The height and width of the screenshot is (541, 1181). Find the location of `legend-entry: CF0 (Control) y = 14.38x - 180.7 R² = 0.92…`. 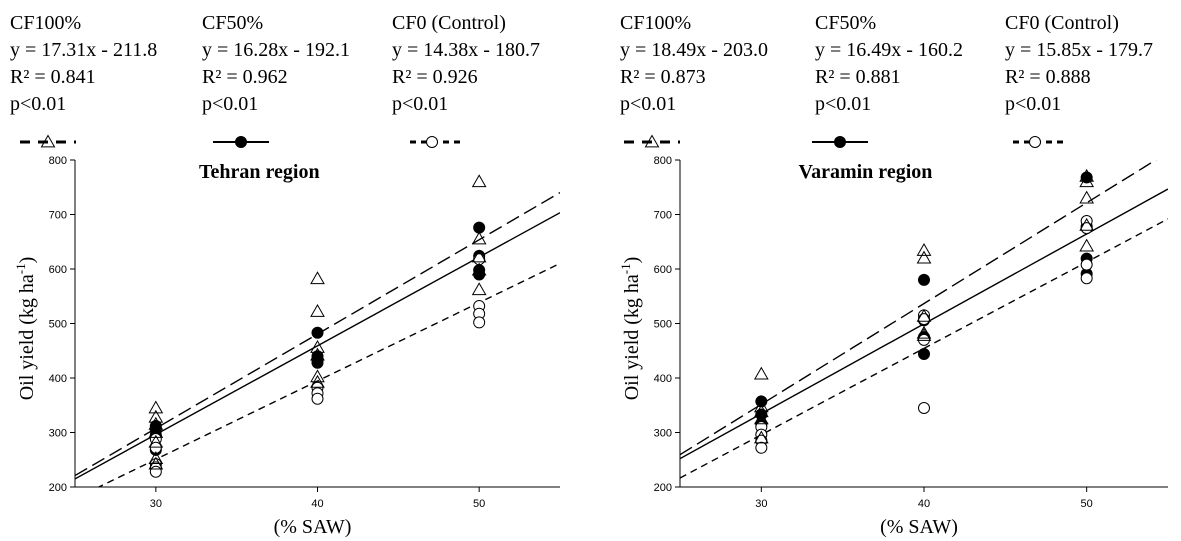

legend-entry: CF0 (Control) y = 14.38x - 180.7 R² = 0.92… is located at coordinates (466, 80).